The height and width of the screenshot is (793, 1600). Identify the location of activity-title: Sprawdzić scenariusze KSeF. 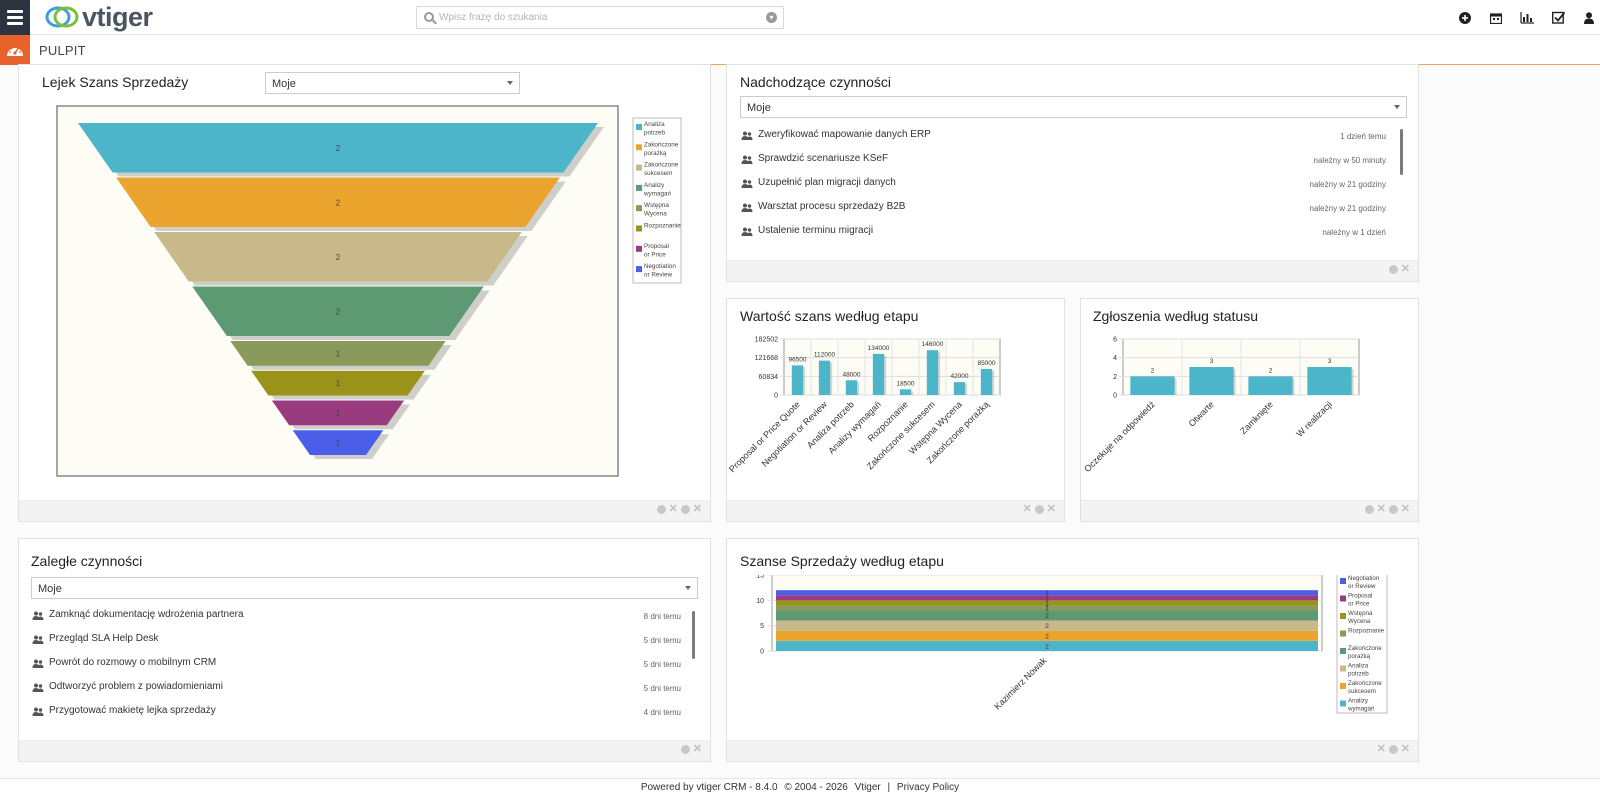
(823, 158).